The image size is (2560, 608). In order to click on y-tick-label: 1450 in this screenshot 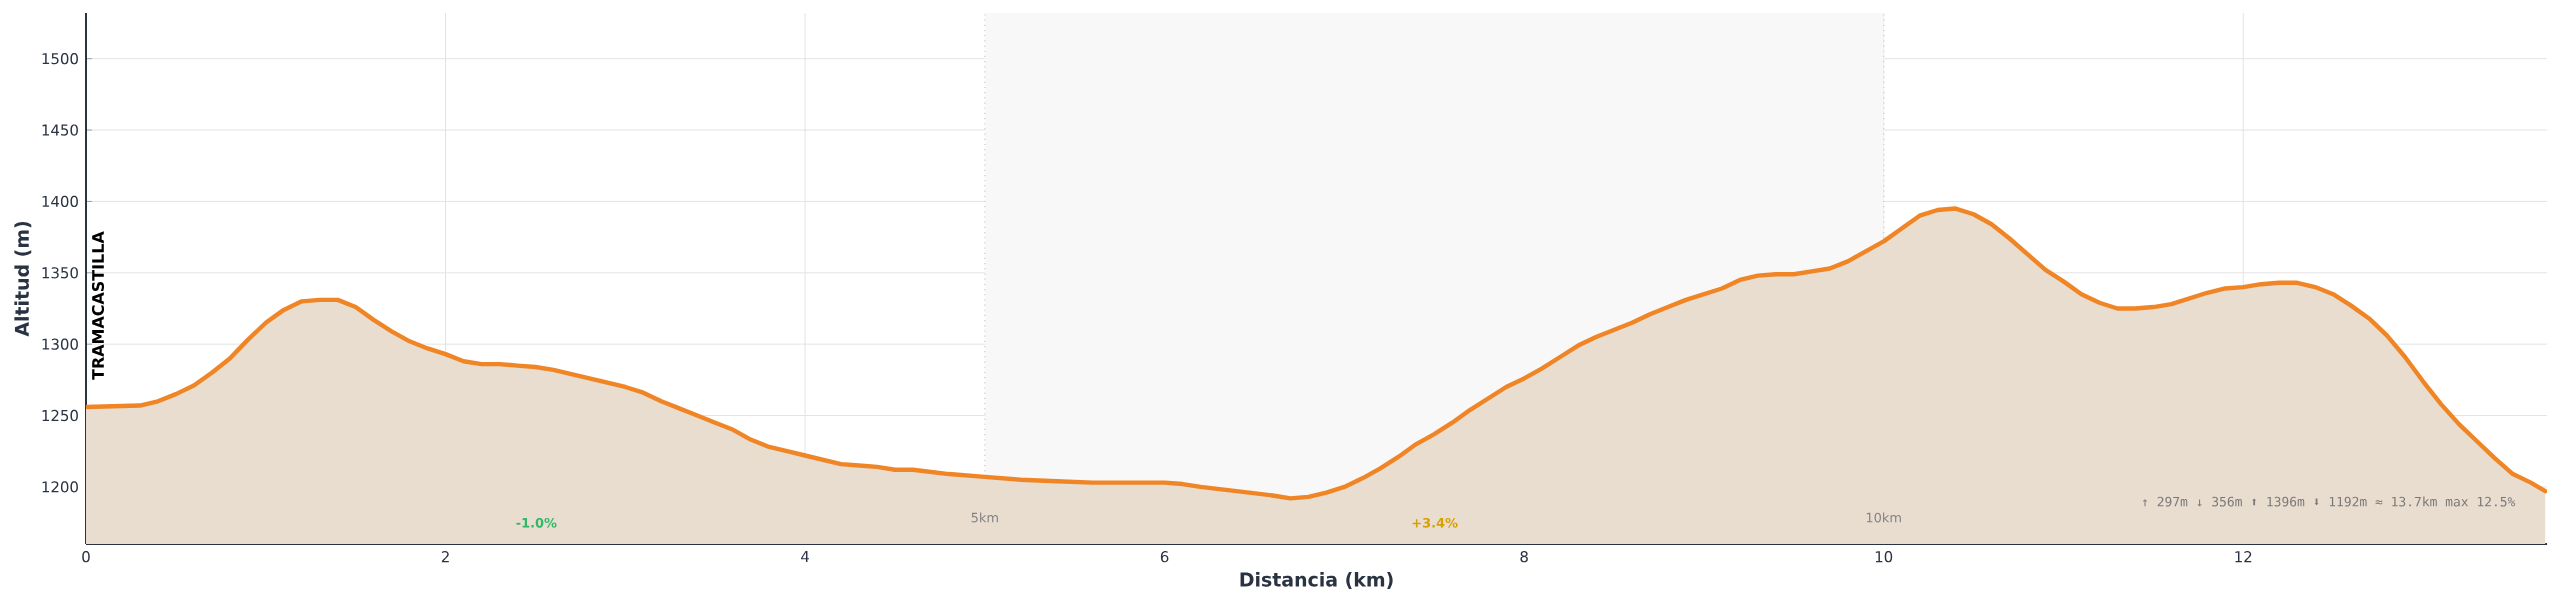, I will do `click(60, 130)`.